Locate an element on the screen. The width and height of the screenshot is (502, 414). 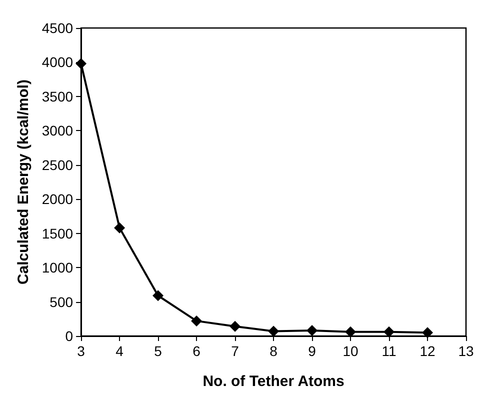
x-tick-label: 12 is located at coordinates (428, 351).